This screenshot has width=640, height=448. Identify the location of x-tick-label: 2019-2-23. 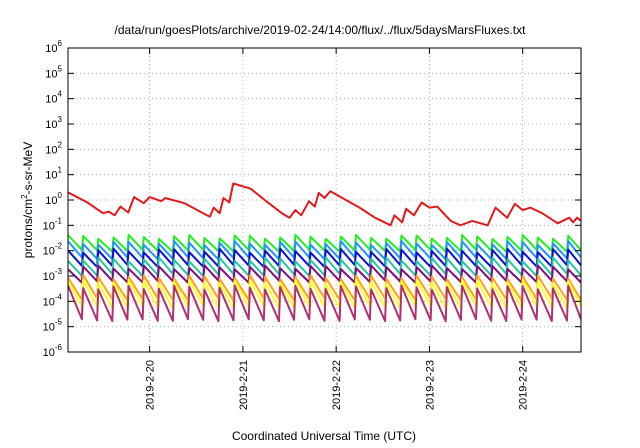
(430, 385).